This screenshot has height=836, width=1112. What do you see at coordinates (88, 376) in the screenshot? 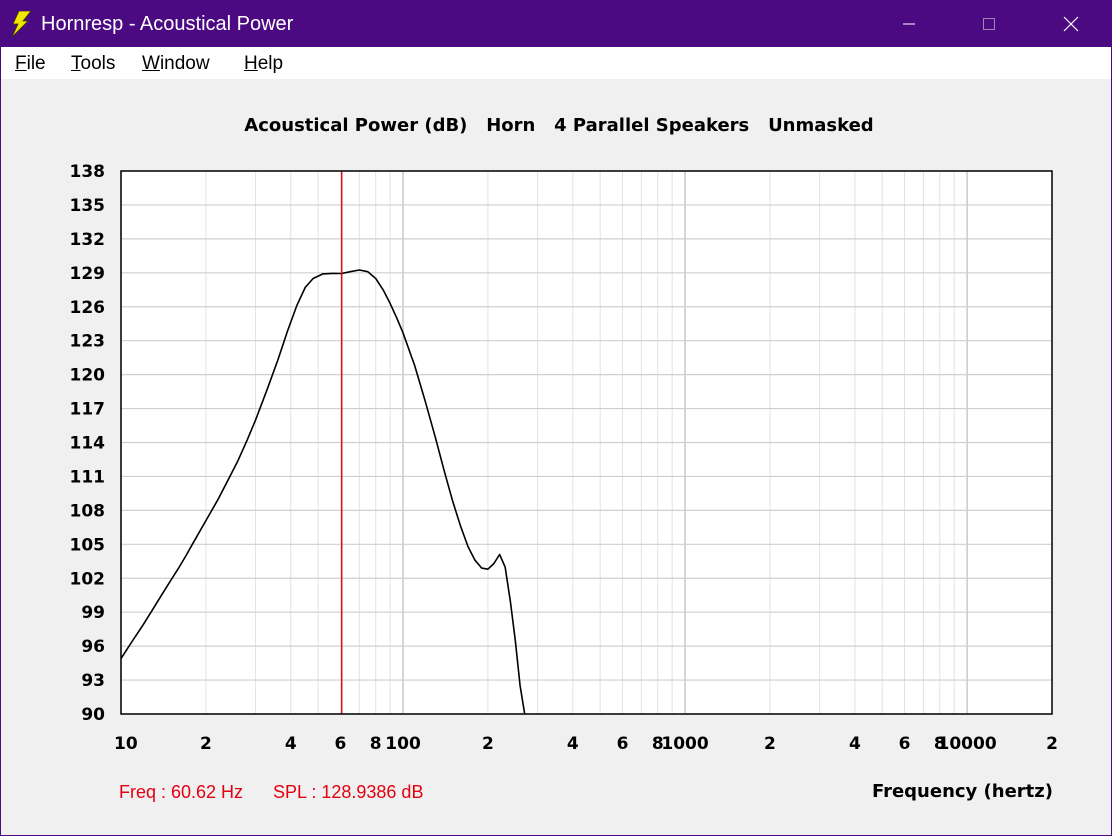
I see `y-tick-label: 120` at bounding box center [88, 376].